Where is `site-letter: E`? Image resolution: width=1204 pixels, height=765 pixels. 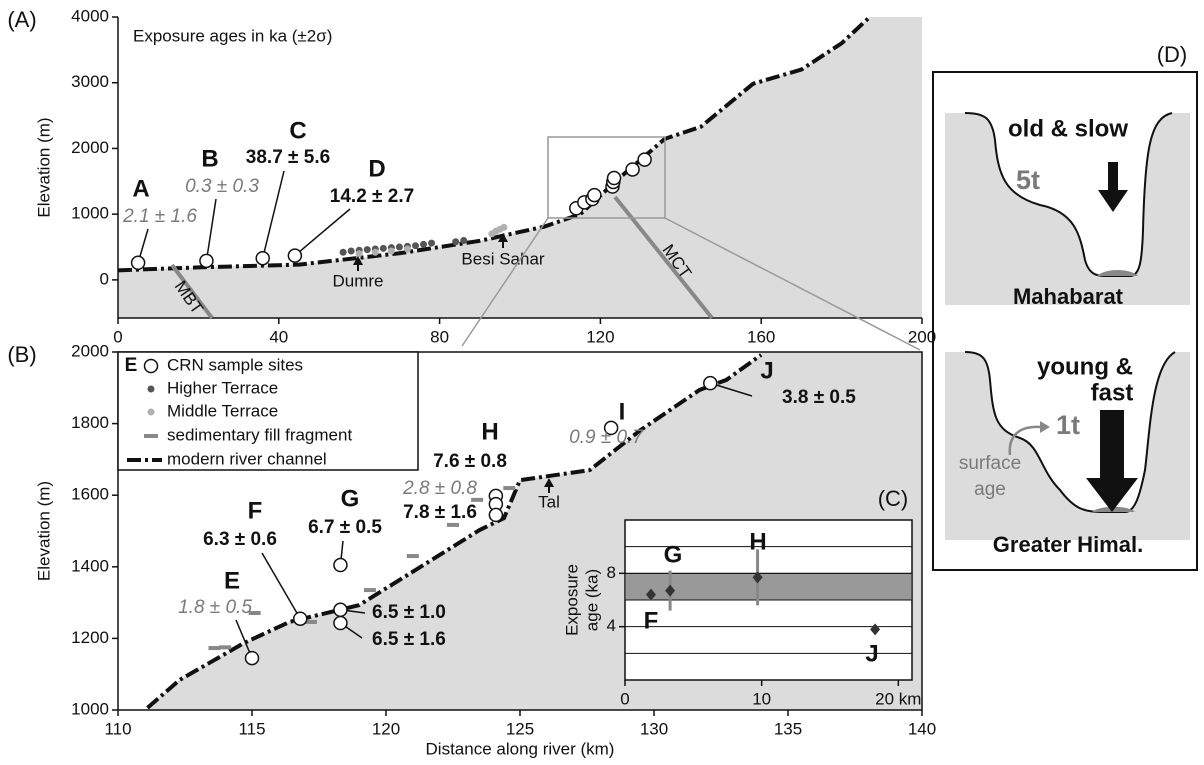
site-letter: E is located at coordinates (232, 580).